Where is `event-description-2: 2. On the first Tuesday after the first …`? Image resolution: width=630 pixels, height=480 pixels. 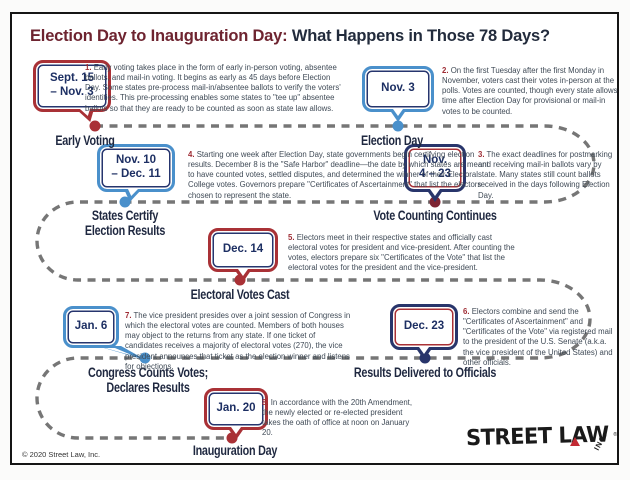 event-description-2: 2. On the first Tuesday after the first … is located at coordinates (530, 91).